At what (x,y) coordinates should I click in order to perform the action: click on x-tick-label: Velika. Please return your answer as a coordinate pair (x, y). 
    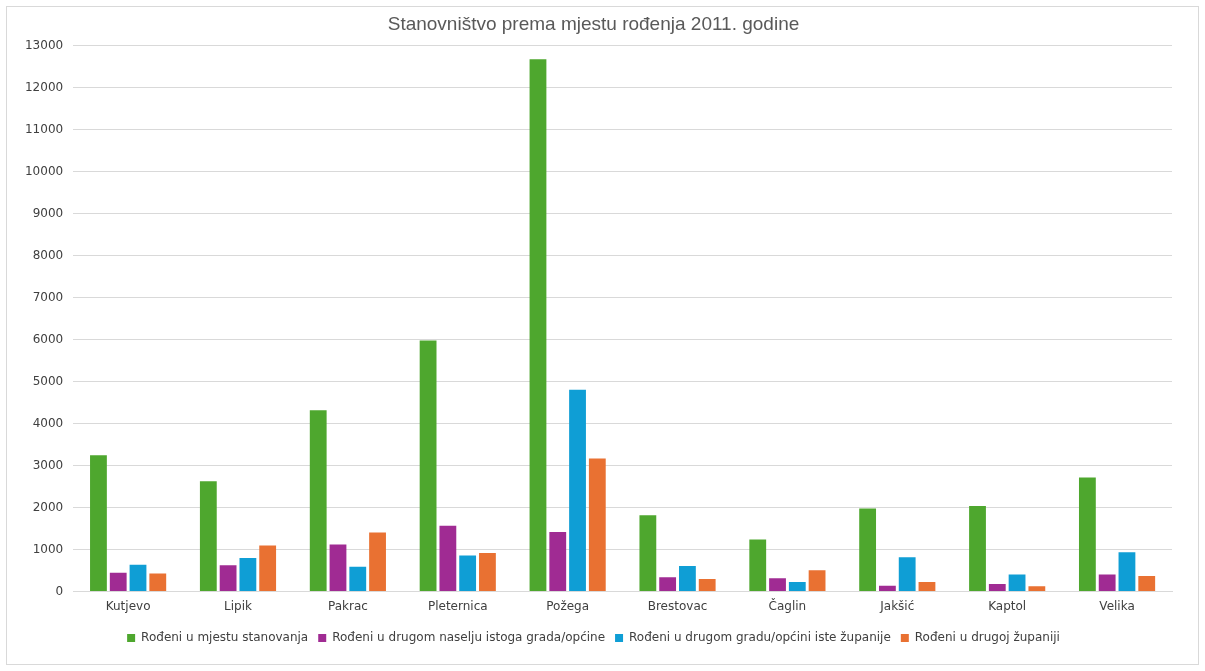
    Looking at the image, I should click on (1117, 605).